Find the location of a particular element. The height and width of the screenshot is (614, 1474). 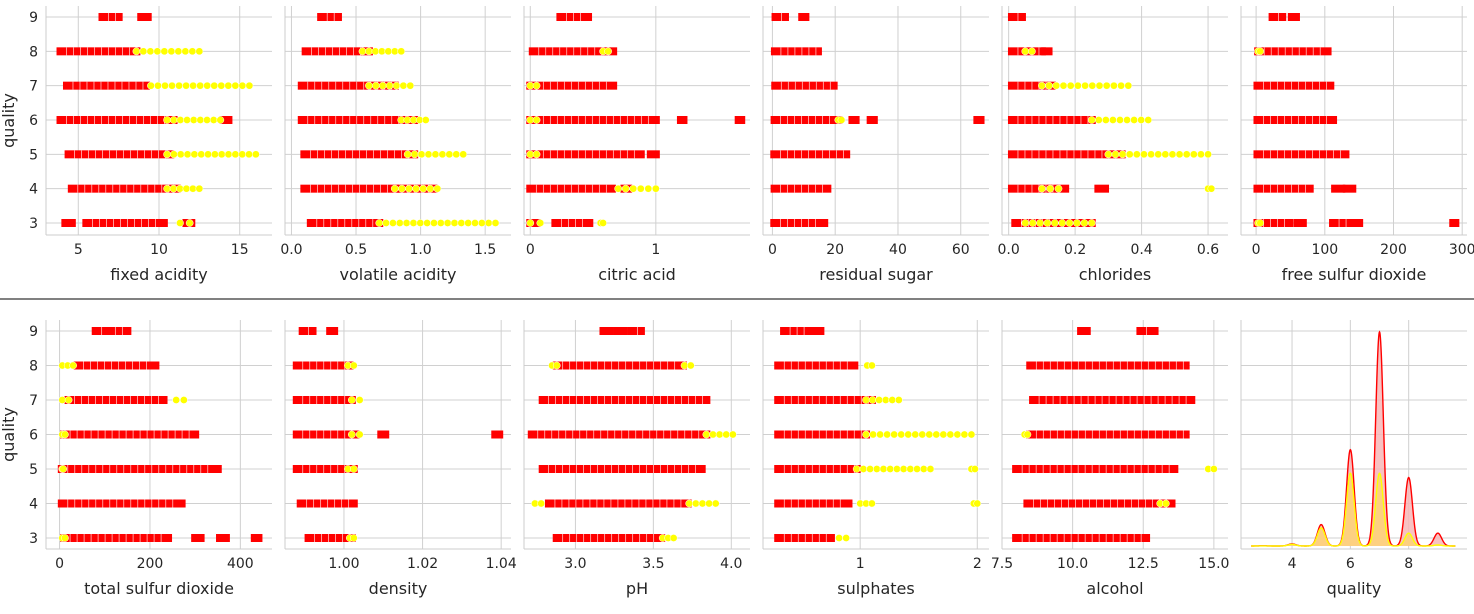

x-axis-label: free sulfur dioxide is located at coordinates (1354, 274).